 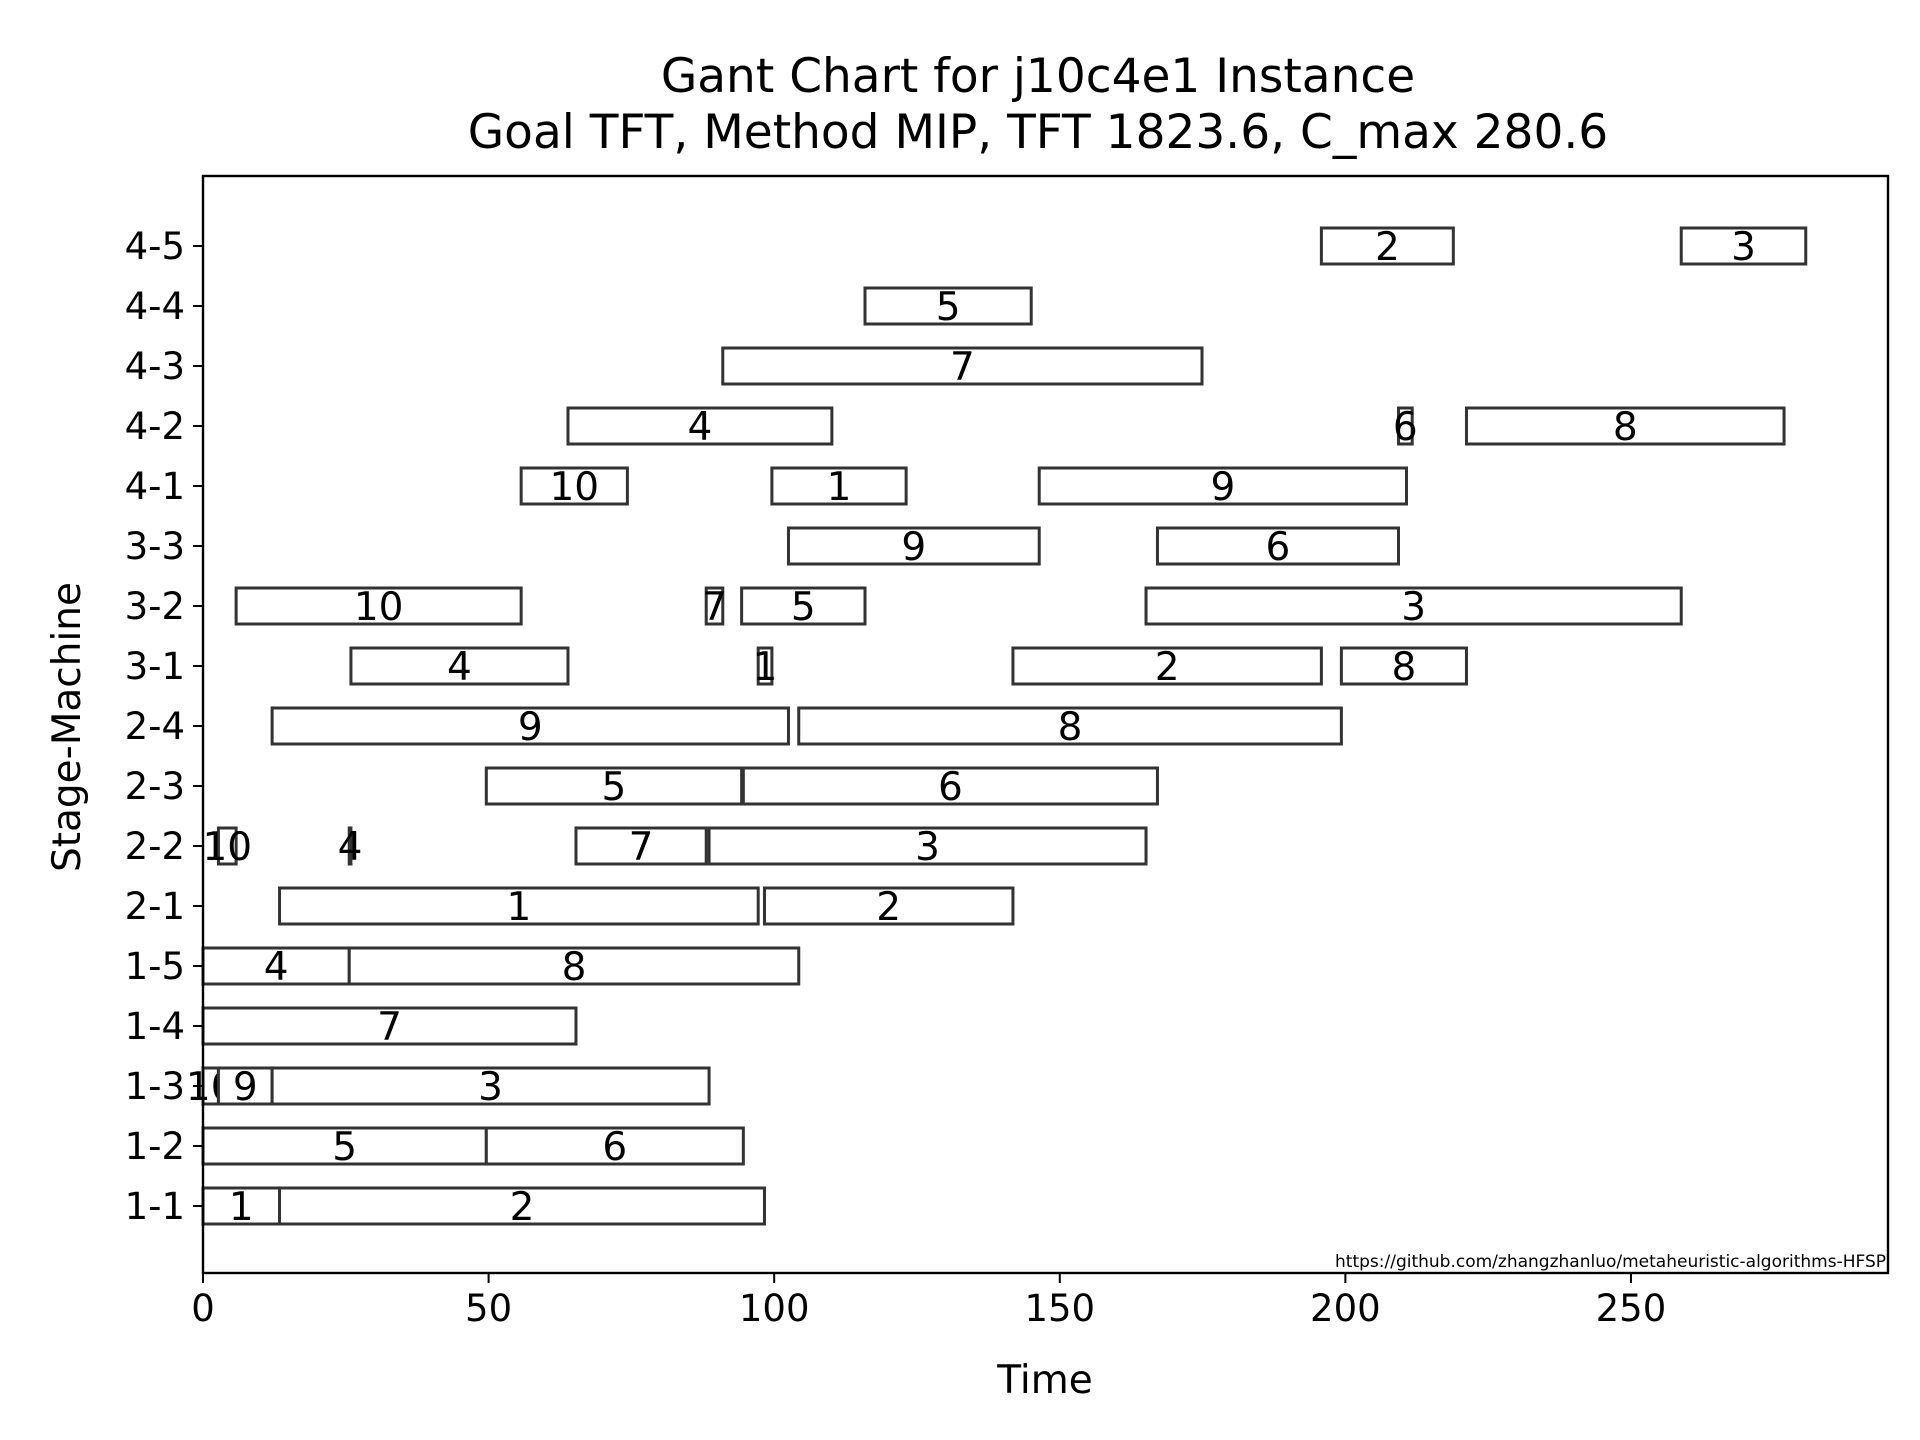 I want to click on x-tick-label: 200, so click(x=1345, y=1308).